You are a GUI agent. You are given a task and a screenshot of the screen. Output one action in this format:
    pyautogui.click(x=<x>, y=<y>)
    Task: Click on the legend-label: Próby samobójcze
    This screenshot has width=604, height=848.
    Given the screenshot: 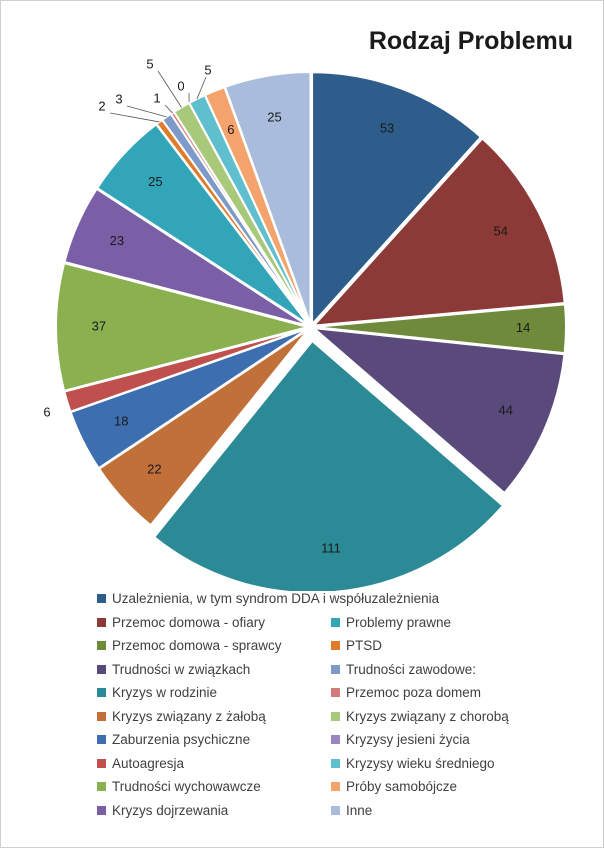 What is the action you would take?
    pyautogui.click(x=402, y=786)
    